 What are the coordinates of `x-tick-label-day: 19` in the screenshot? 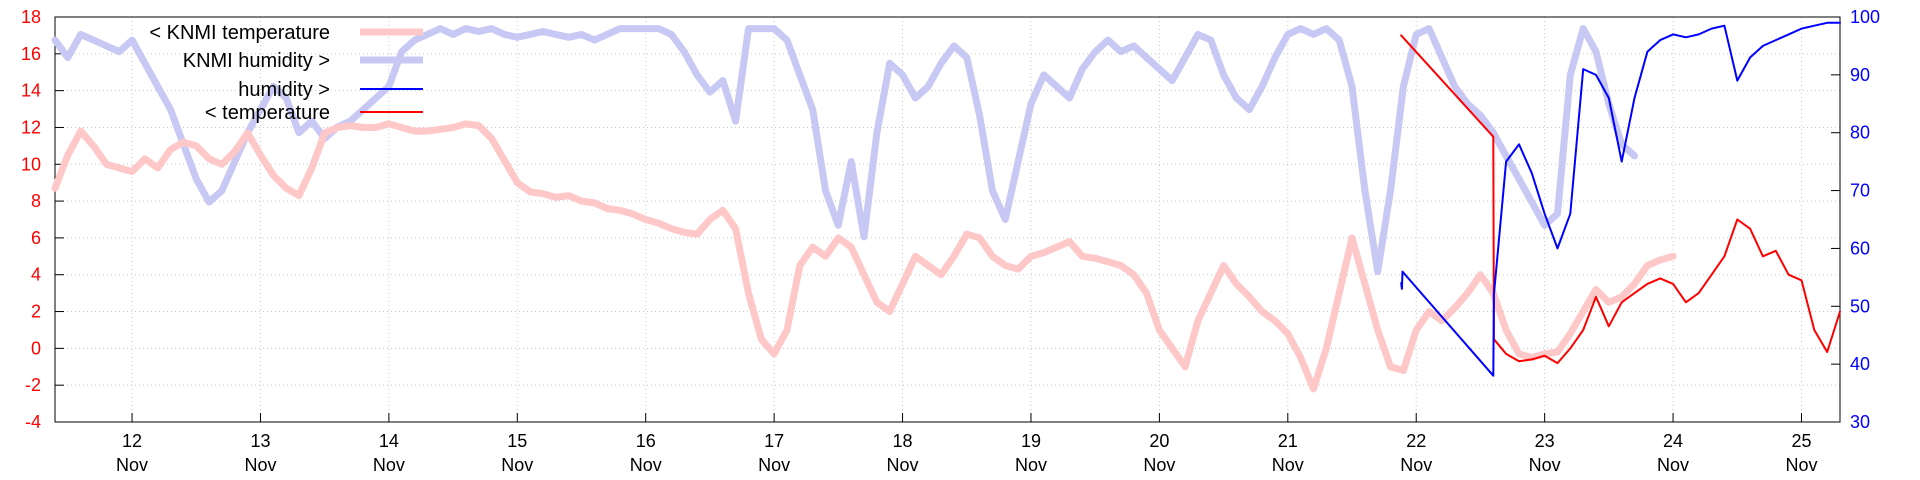 It's located at (1031, 441).